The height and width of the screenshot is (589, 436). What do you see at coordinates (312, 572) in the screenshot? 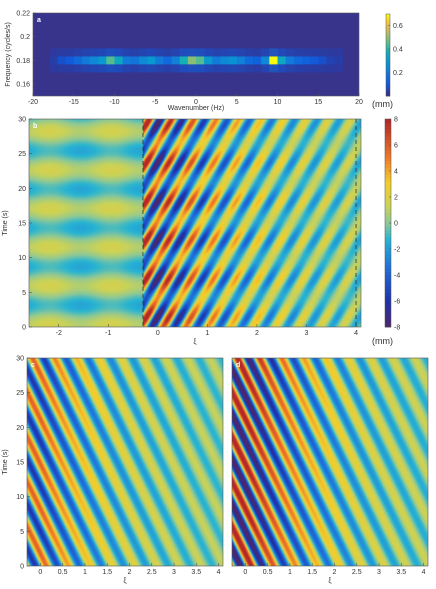
I see `x-tick-label: 1.5` at bounding box center [312, 572].